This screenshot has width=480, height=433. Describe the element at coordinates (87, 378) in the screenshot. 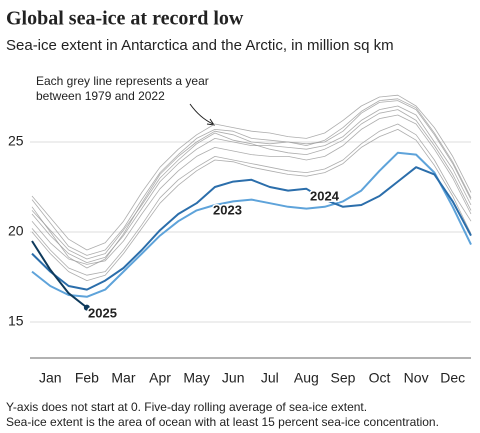

I see `x-tick-label: Feb` at that location.